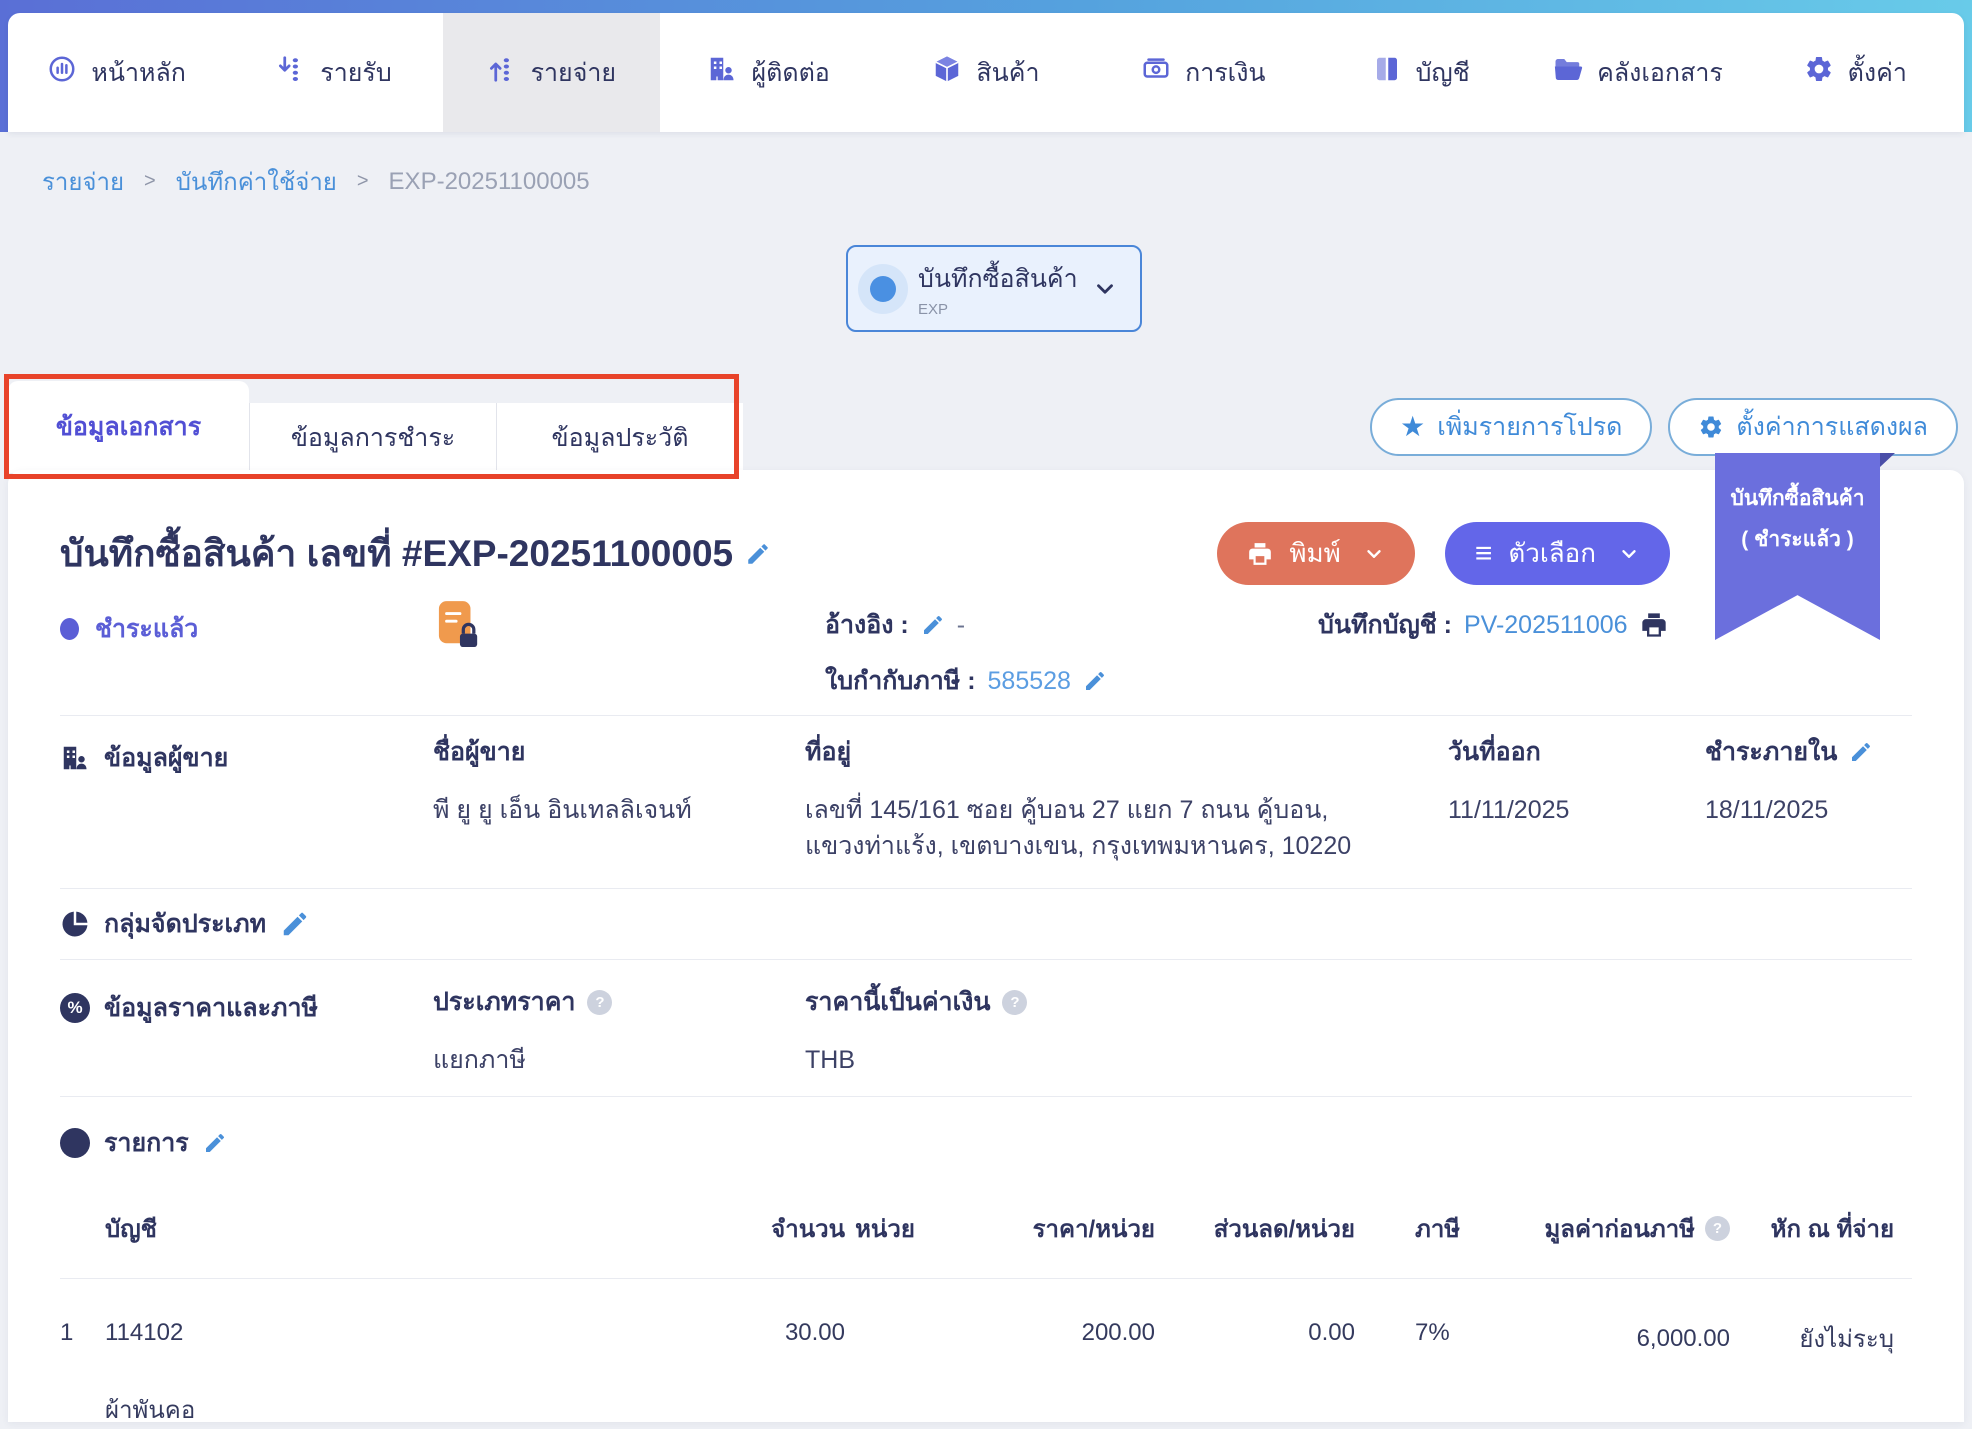  I want to click on nav-label: ตั้งค่า, so click(1877, 72).